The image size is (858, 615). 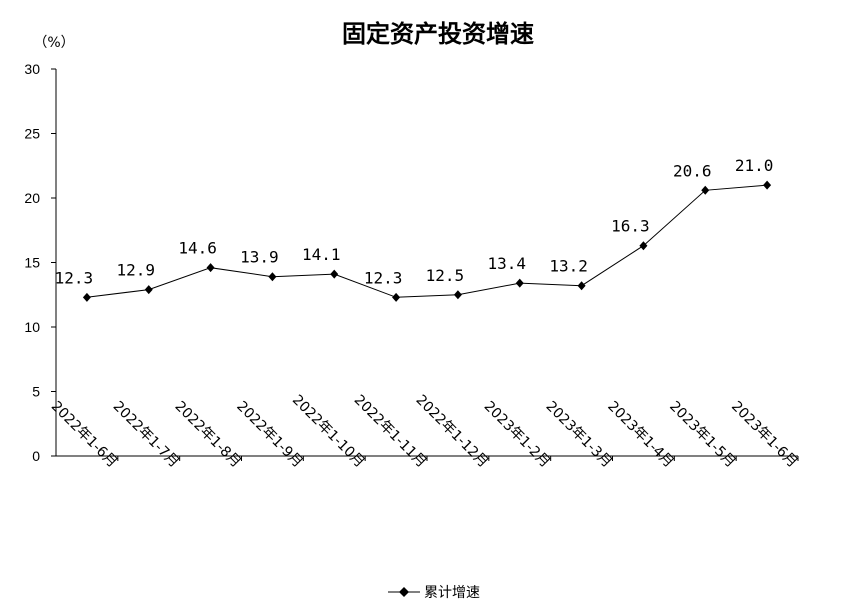 I want to click on y-ticks: 0 5 10 15 20 25 30, so click(x=40, y=262).